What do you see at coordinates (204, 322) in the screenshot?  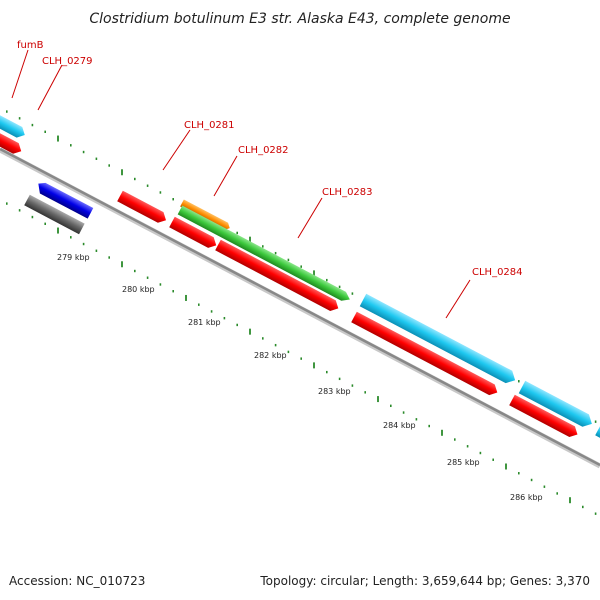 I see `tick-label-281: 281 kbp` at bounding box center [204, 322].